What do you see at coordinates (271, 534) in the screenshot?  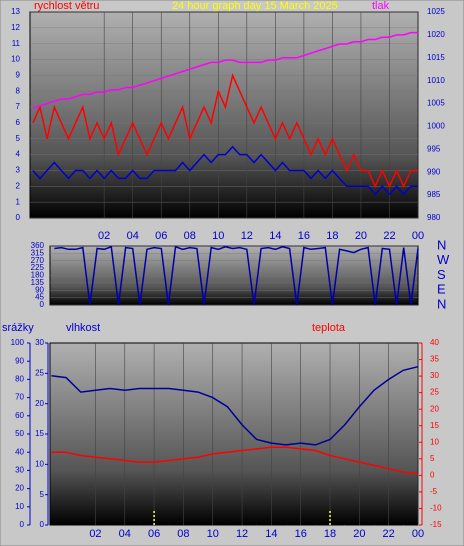 I see `x-tick-label: 14` at bounding box center [271, 534].